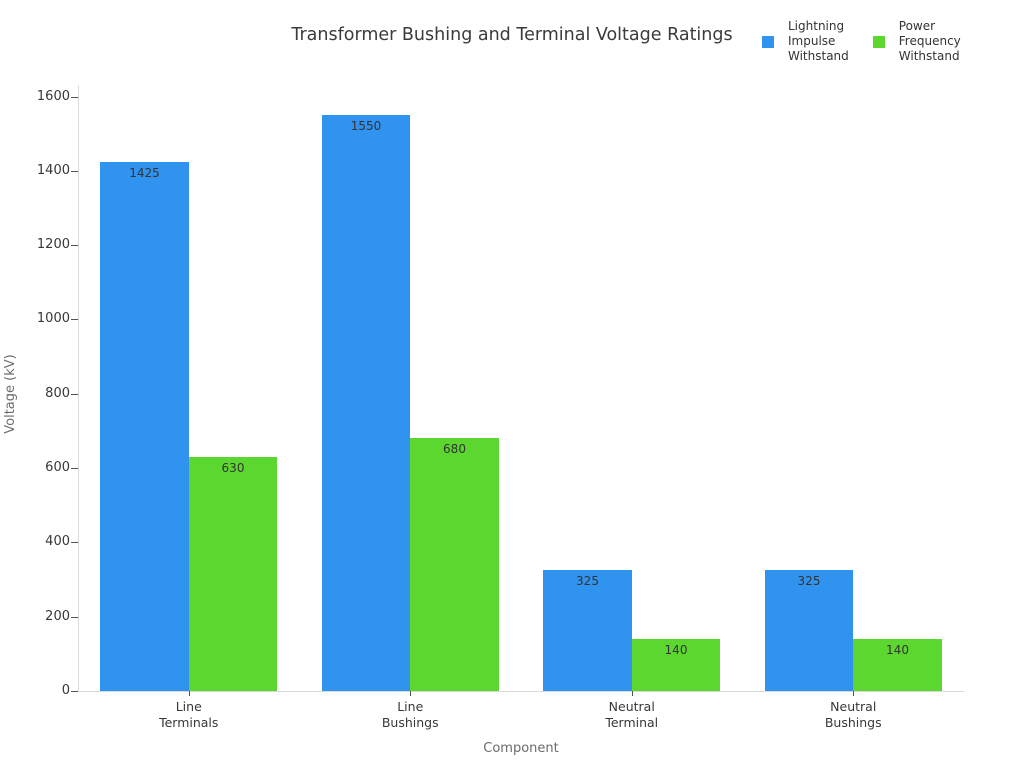 The height and width of the screenshot is (768, 1024). I want to click on bar-value-label: 1425, so click(144, 172).